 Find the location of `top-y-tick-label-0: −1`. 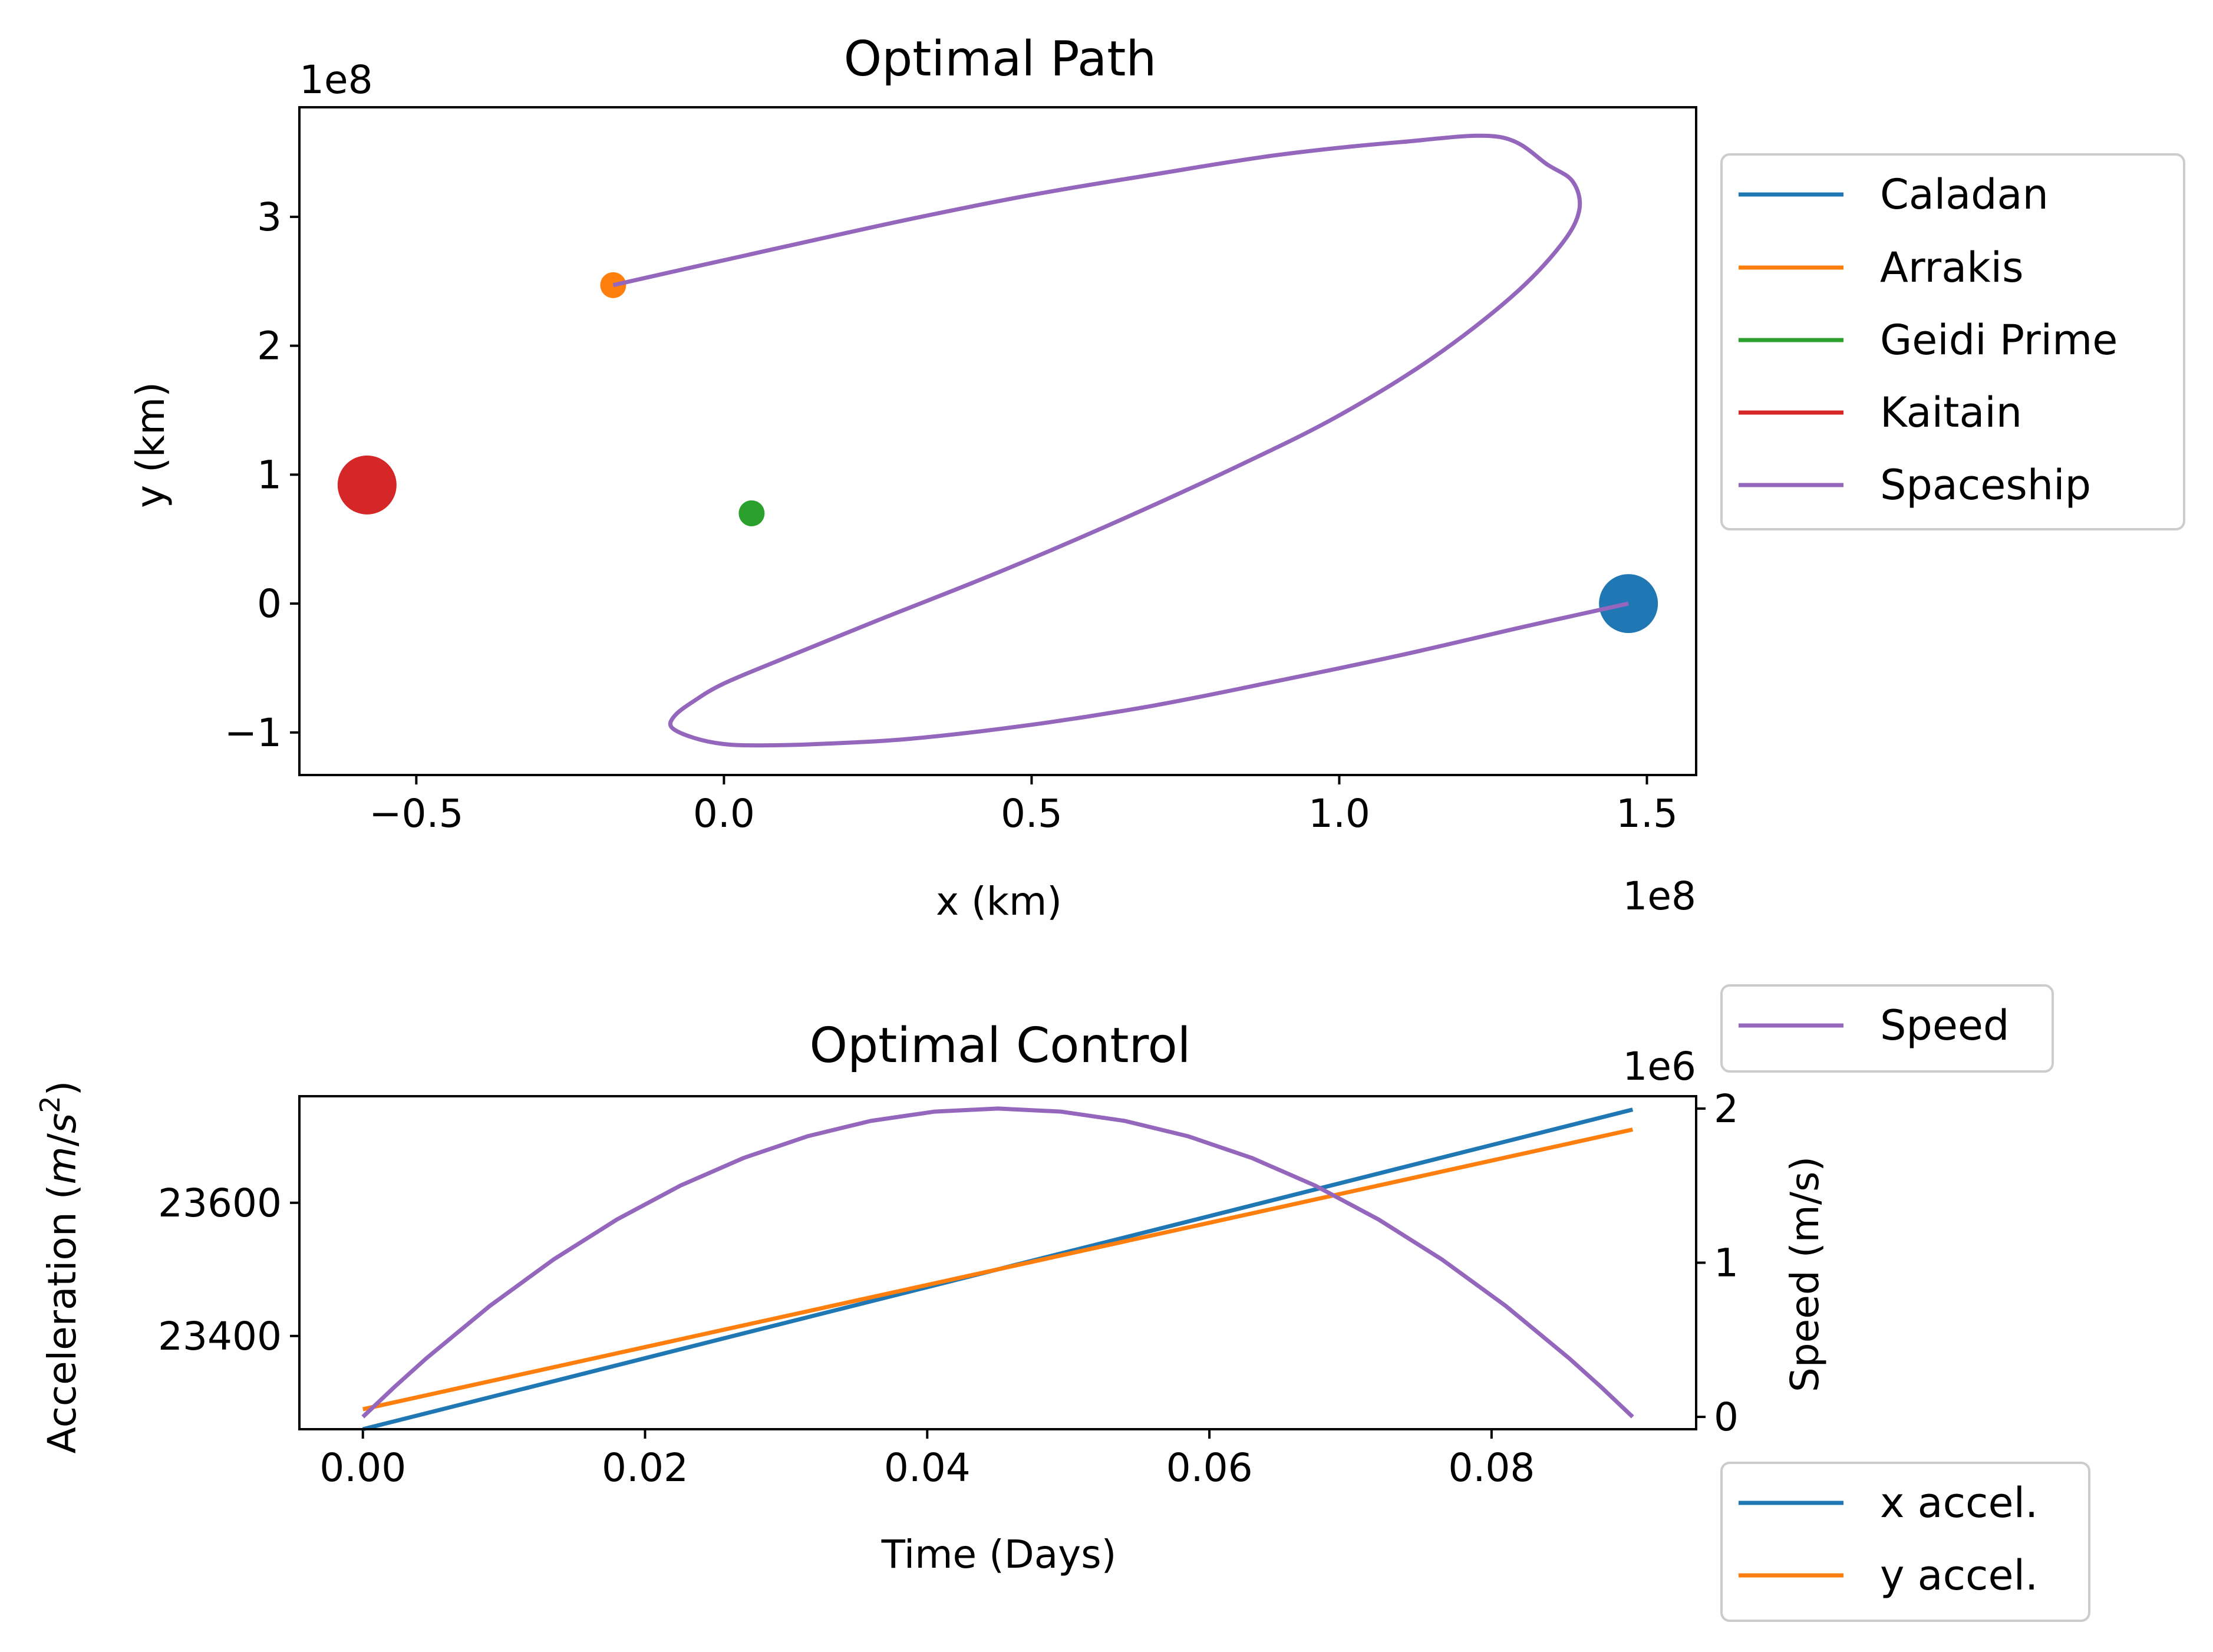

top-y-tick-label-0: −1 is located at coordinates (254, 733).